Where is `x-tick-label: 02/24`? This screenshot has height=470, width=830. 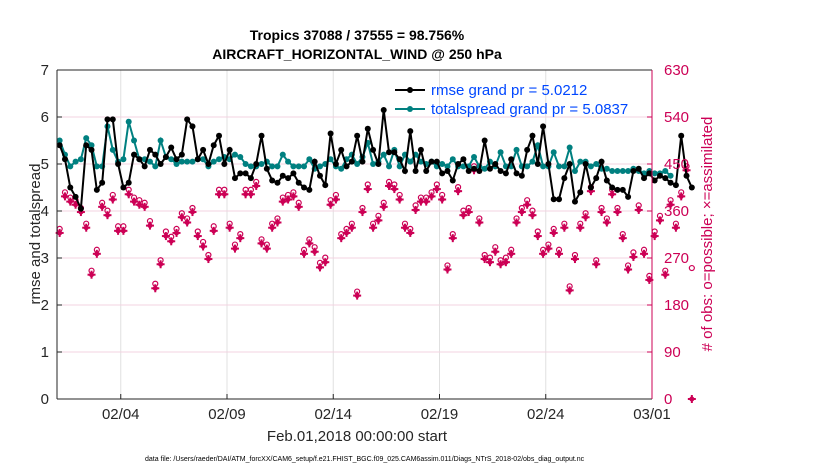
x-tick-label: 02/24 is located at coordinates (546, 414).